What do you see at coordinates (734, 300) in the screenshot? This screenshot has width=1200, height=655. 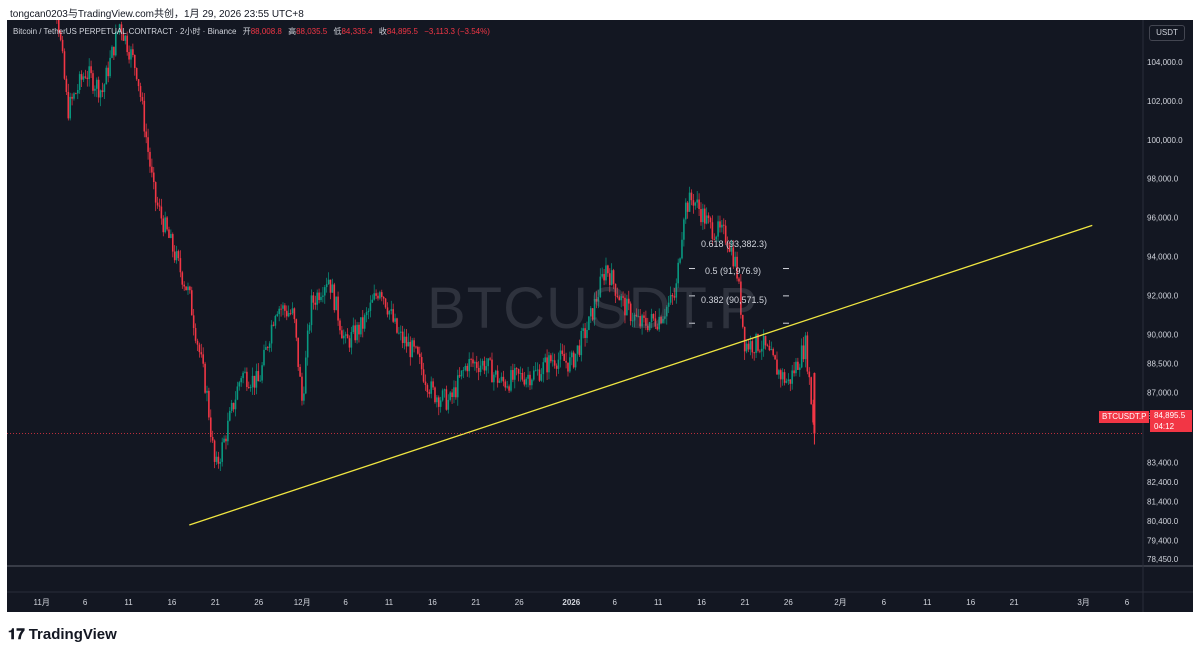 I see `fib-label-0382: 0.382 (90,571.5)` at bounding box center [734, 300].